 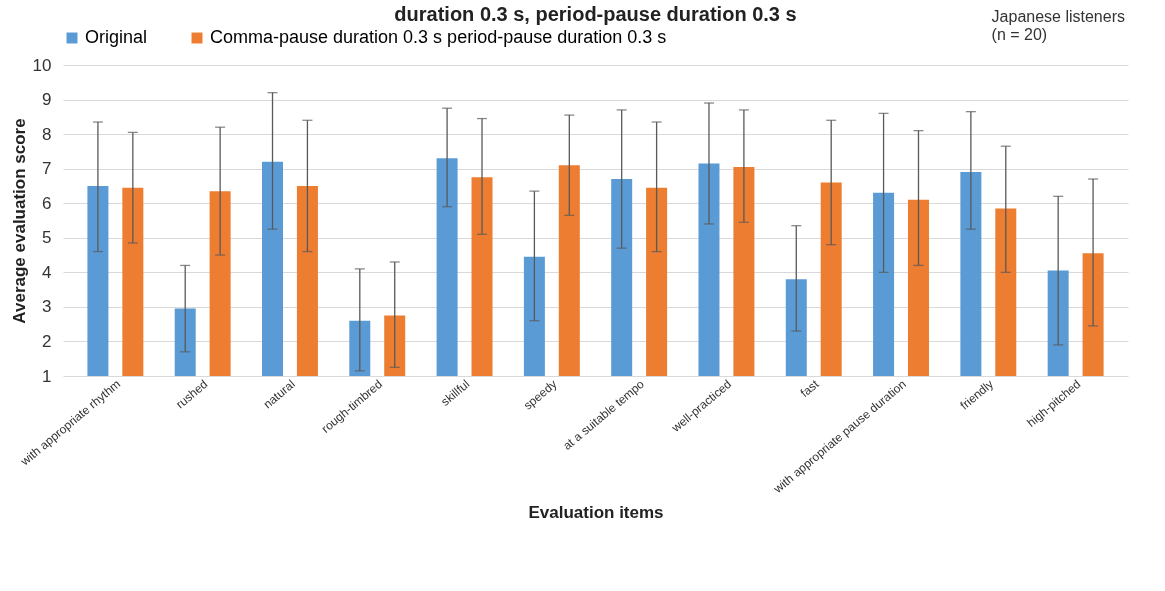 What do you see at coordinates (47, 238) in the screenshot?
I see `y-tick-label: 5` at bounding box center [47, 238].